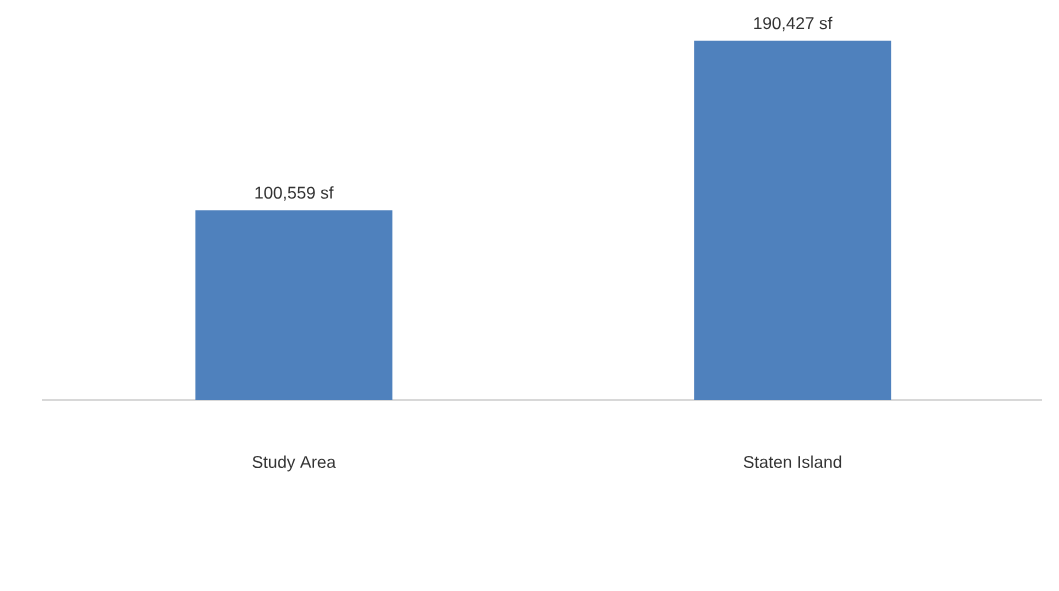 The width and height of the screenshot is (1059, 591). What do you see at coordinates (793, 24) in the screenshot?
I see `data-label: 190,427 sf` at bounding box center [793, 24].